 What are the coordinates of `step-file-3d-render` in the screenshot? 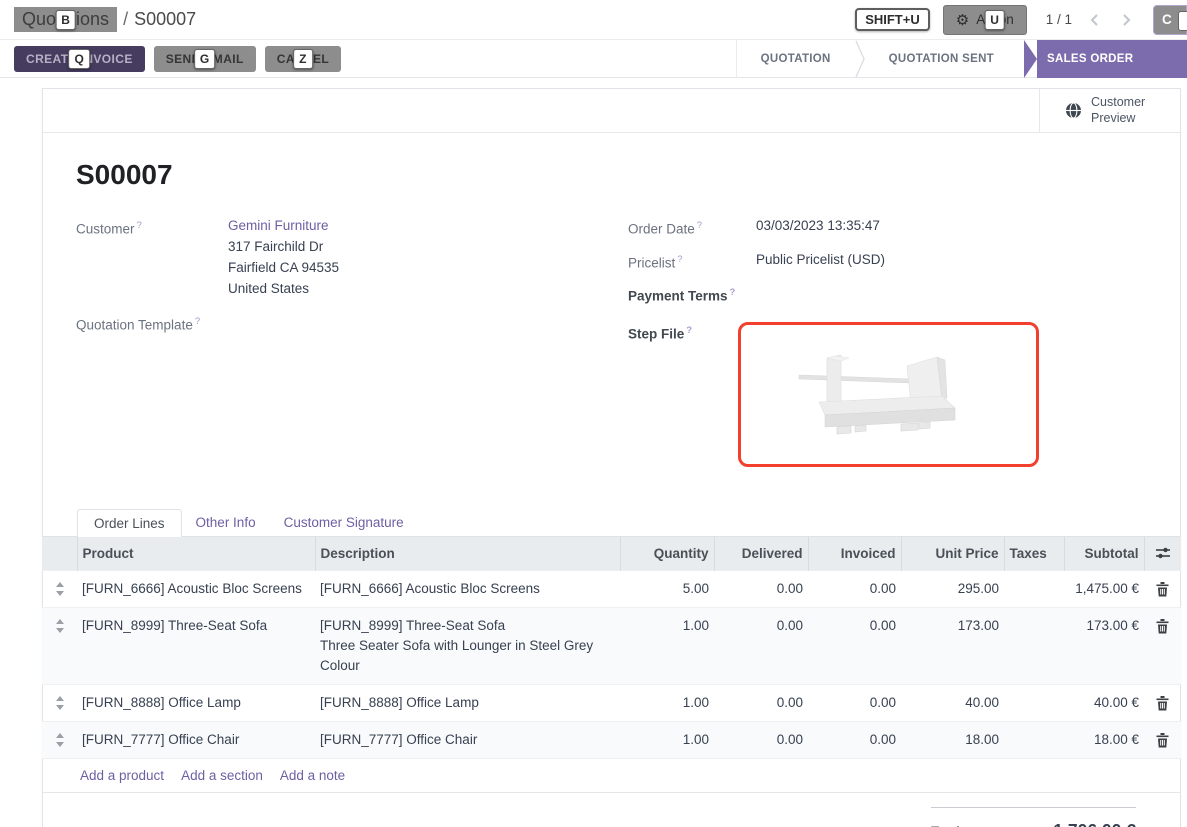 It's located at (877, 394).